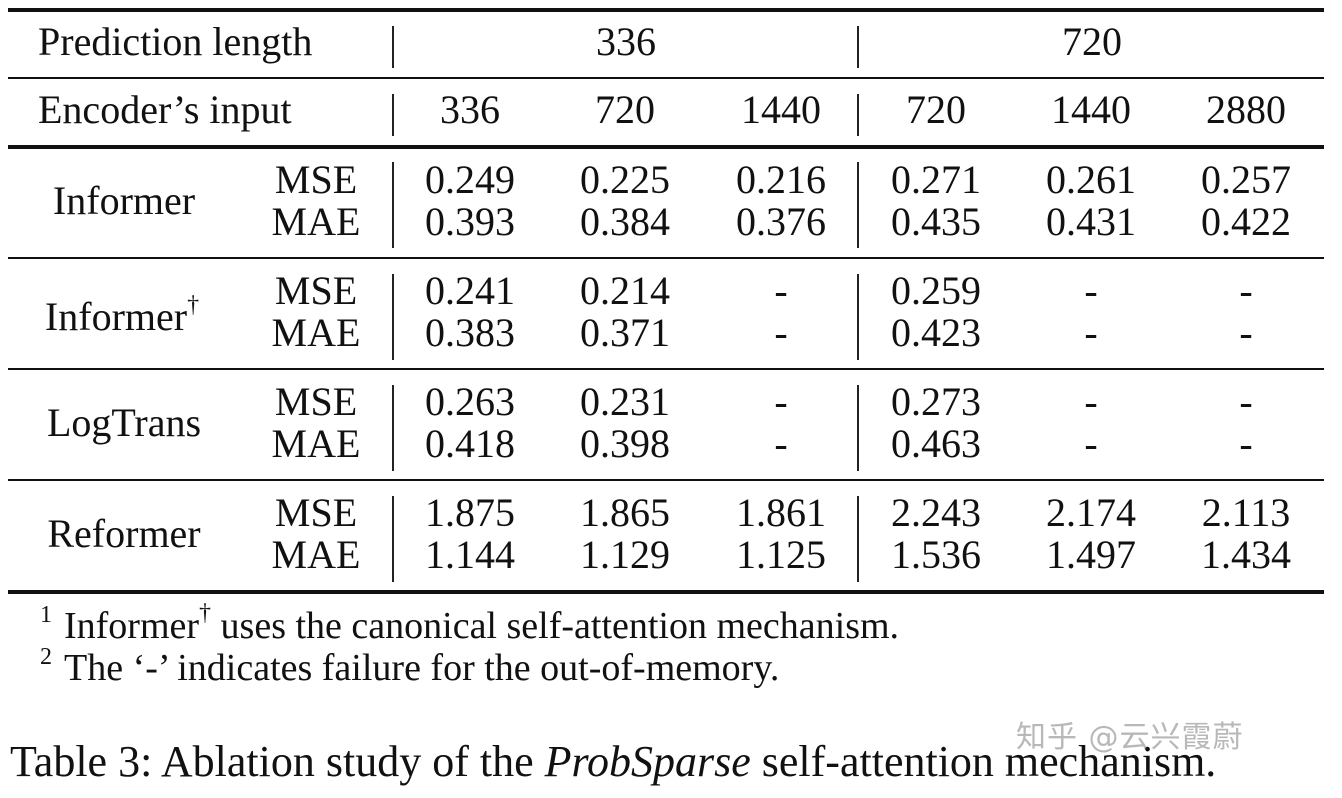 The height and width of the screenshot is (798, 1342). I want to click on table-cell: 1.865, so click(625, 512).